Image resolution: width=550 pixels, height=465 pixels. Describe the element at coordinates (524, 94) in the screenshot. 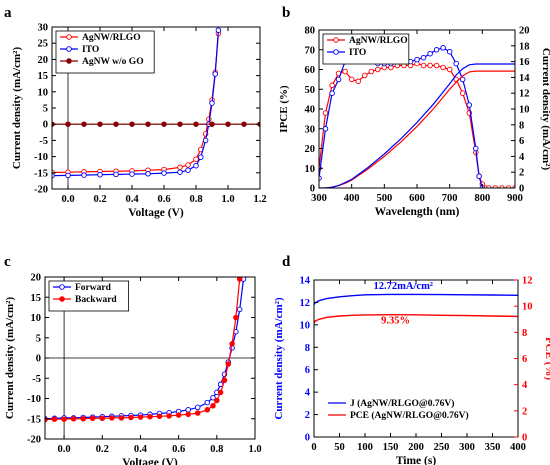

I see `y-tick-label-right: 12` at that location.